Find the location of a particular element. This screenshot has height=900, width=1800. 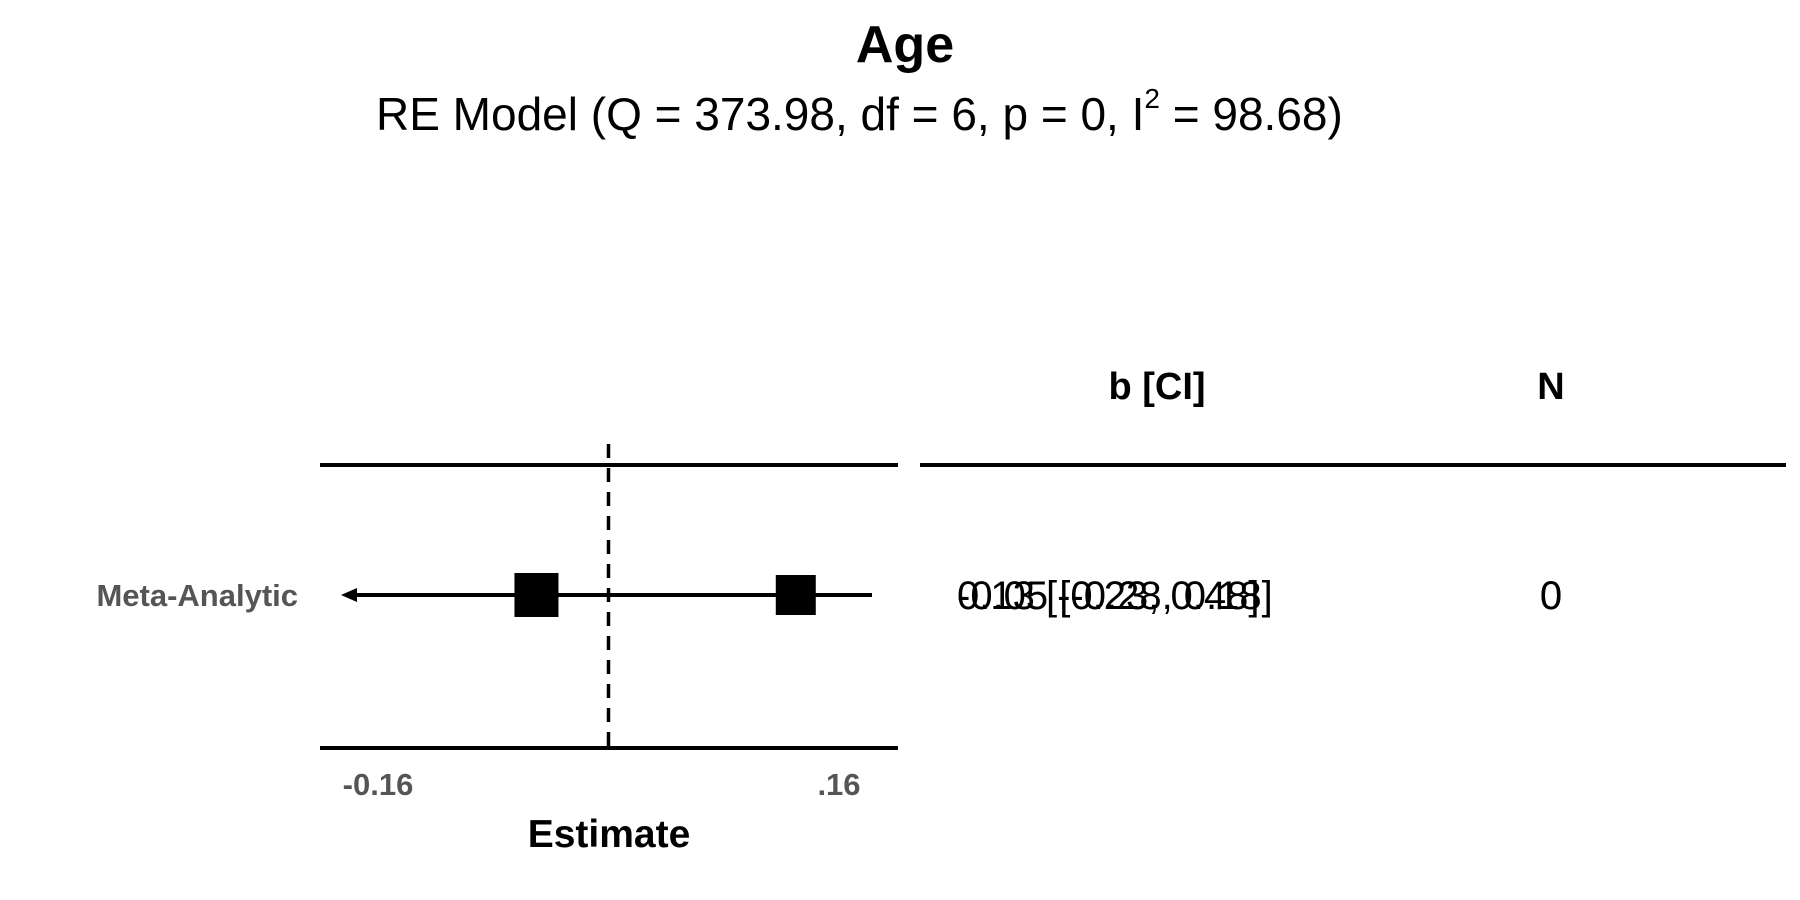

plot-layer: -0.16 .16 is located at coordinates (606, 623).